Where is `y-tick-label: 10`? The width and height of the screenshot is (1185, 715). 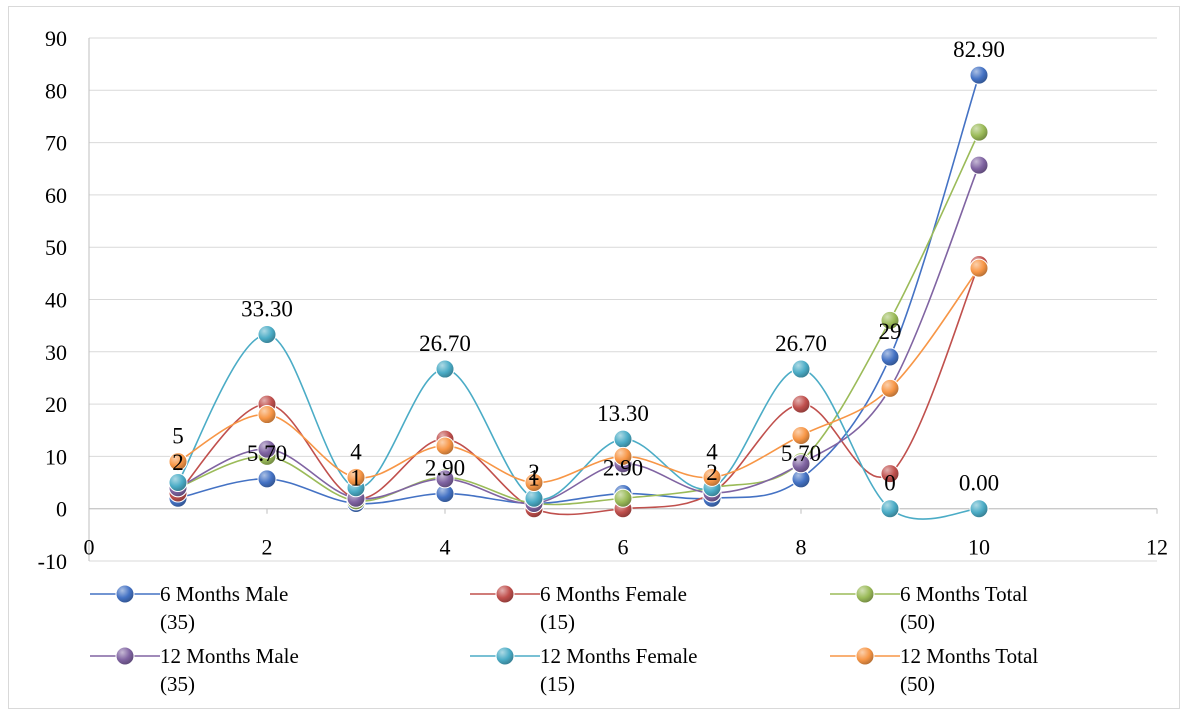
y-tick-label: 10 is located at coordinates (56, 456).